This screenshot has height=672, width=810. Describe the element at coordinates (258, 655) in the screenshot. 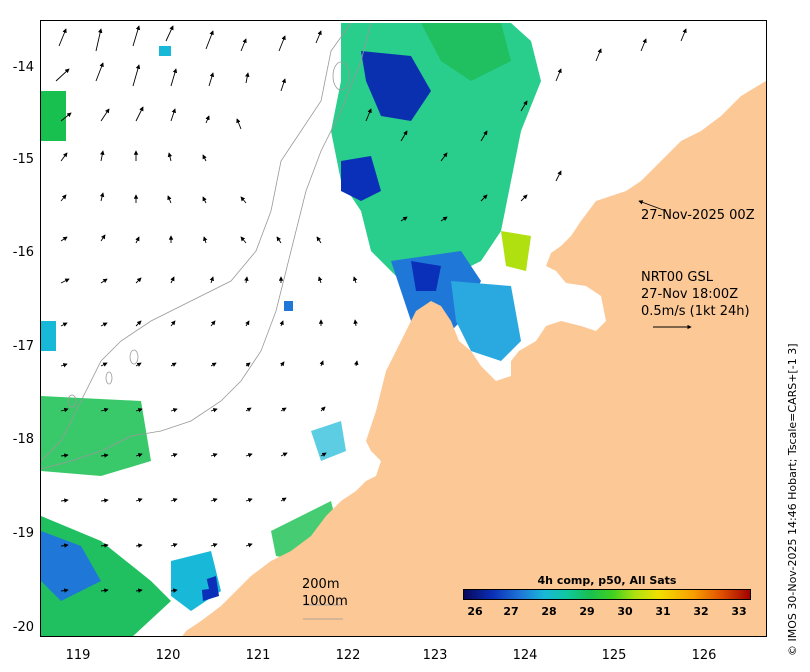

I see `lon-tick: 121` at that location.